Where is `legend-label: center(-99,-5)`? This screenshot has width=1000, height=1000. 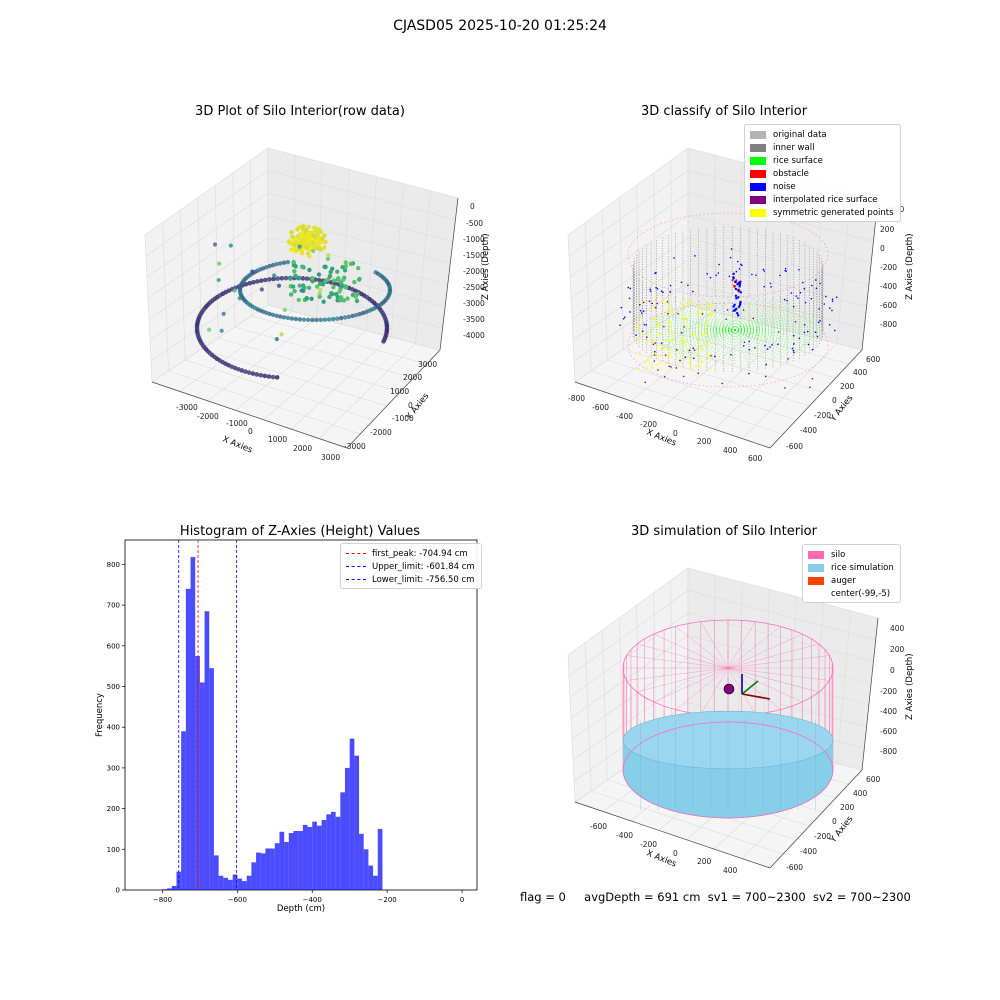 legend-label: center(-99,-5) is located at coordinates (861, 593).